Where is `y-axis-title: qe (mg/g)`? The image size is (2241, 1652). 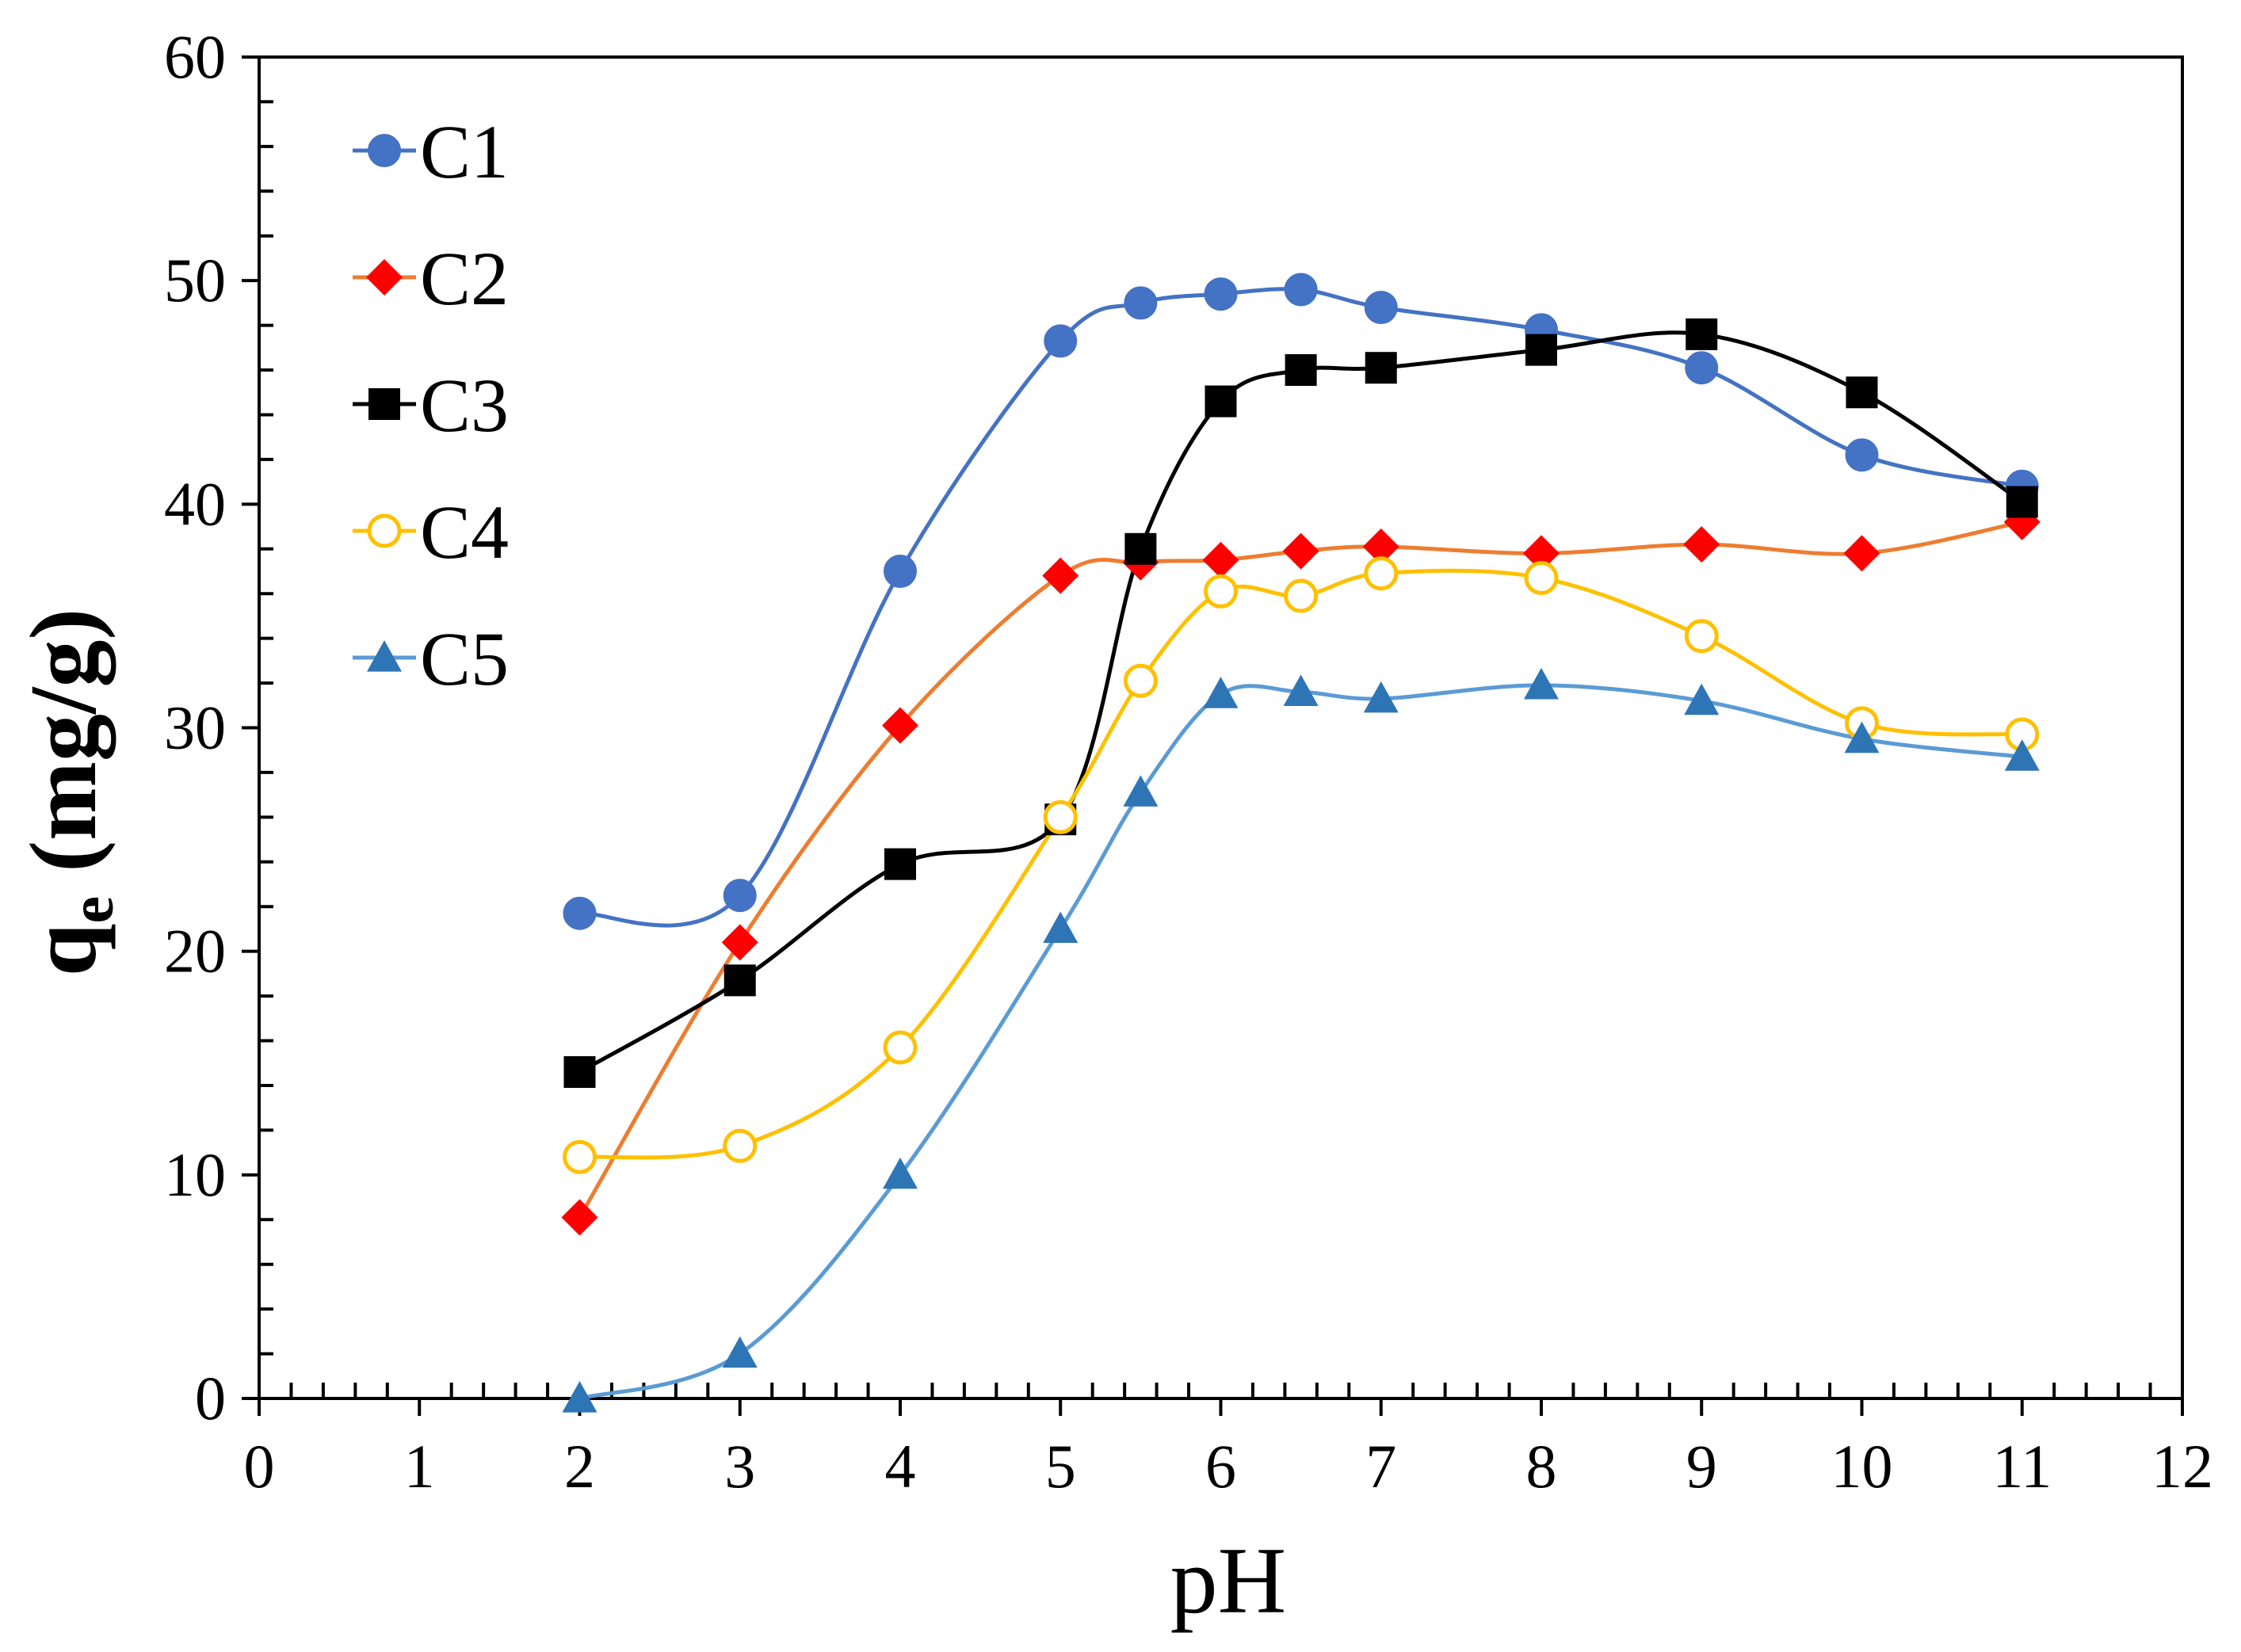 y-axis-title: qe (mg/g) is located at coordinates (68, 793).